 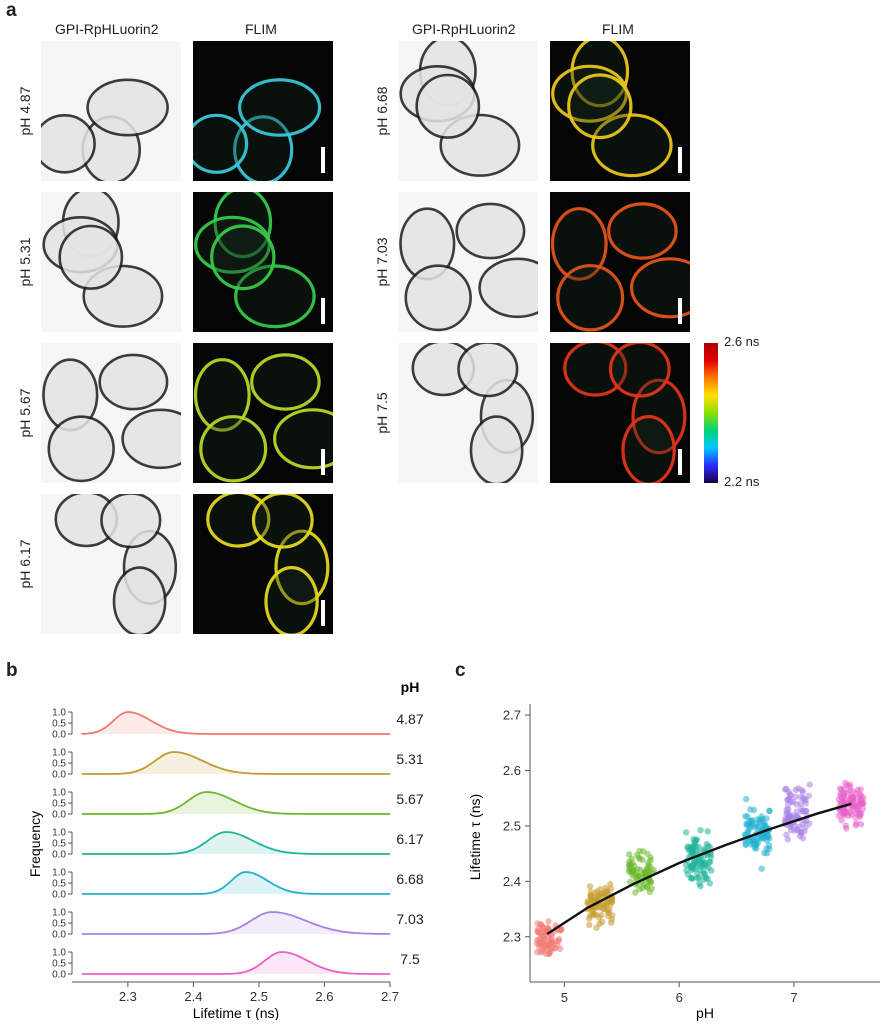 I want to click on ph-row-label: pH 4.87, so click(x=25, y=111).